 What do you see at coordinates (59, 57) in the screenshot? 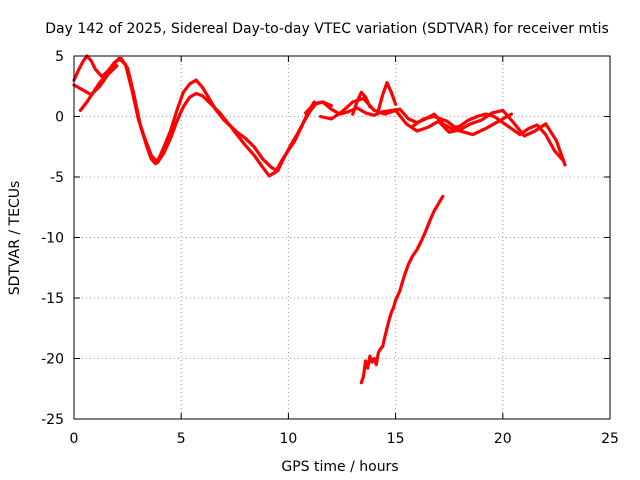
I see `y-tick-label: 5` at bounding box center [59, 57].